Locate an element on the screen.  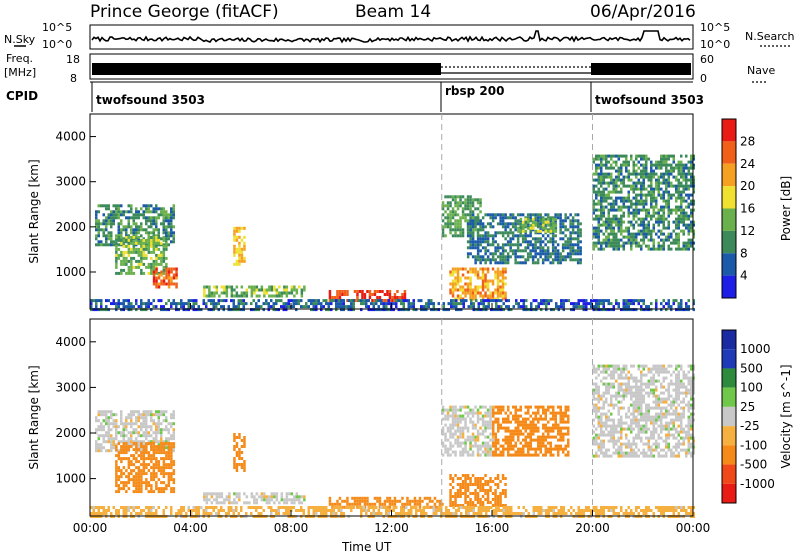
nave-tick-top: 60 is located at coordinates (707, 59).